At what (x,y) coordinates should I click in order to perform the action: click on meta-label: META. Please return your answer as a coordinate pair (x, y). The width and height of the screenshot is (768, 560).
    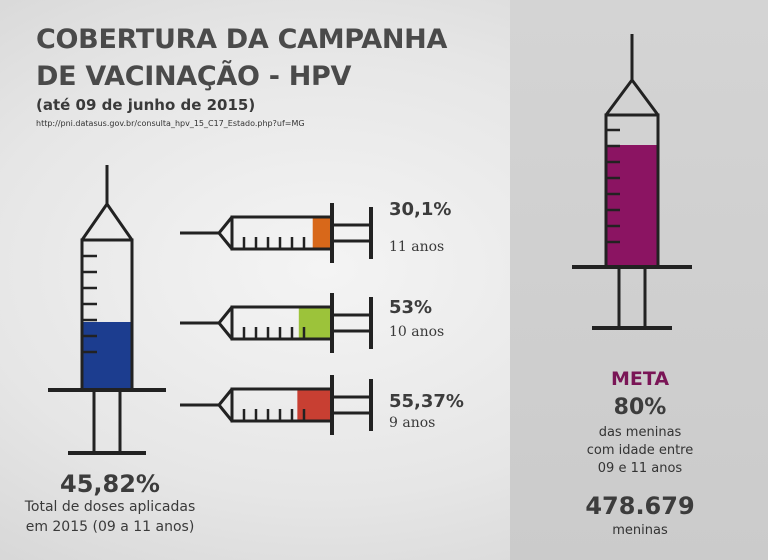
    Looking at the image, I should click on (640, 379).